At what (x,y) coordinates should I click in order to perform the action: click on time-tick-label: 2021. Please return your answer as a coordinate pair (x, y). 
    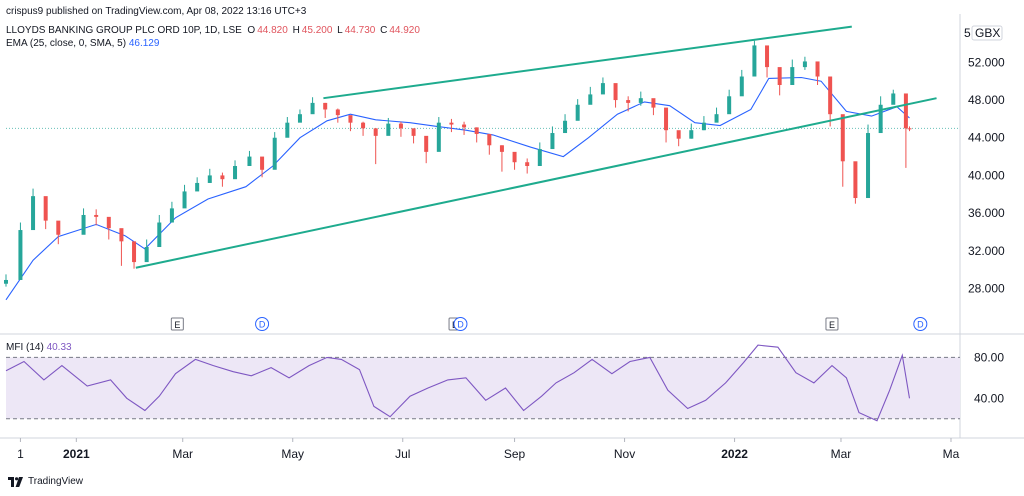
    Looking at the image, I should click on (76, 454).